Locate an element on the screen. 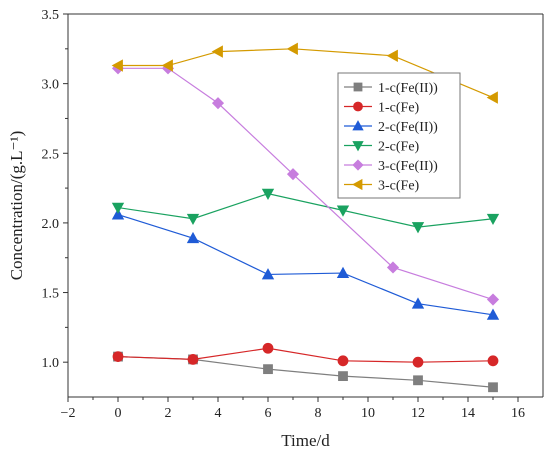  x-tick-label: 2 is located at coordinates (168, 413).